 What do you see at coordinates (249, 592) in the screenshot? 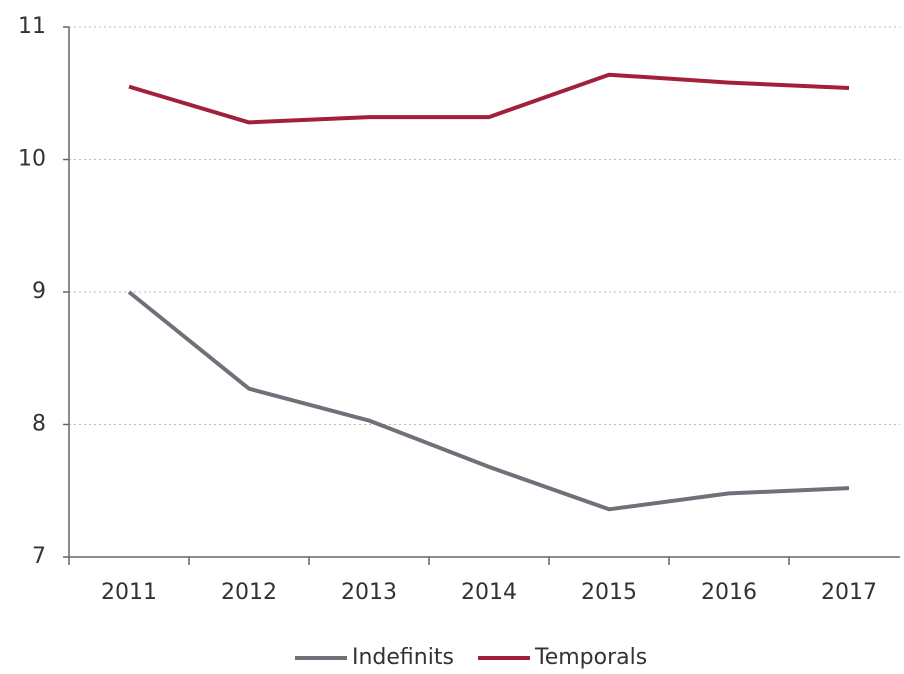
I see `x-tick-label: 2012` at bounding box center [249, 592].